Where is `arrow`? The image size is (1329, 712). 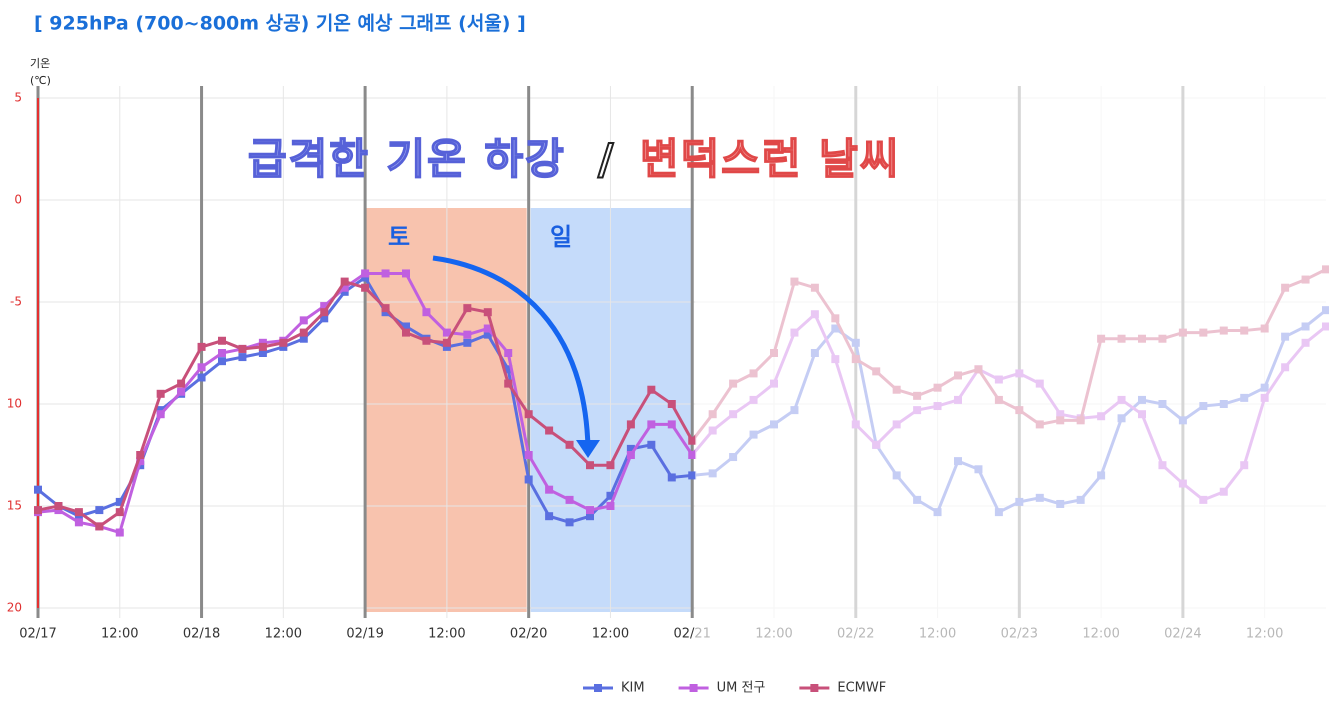
arrow is located at coordinates (511, 352).